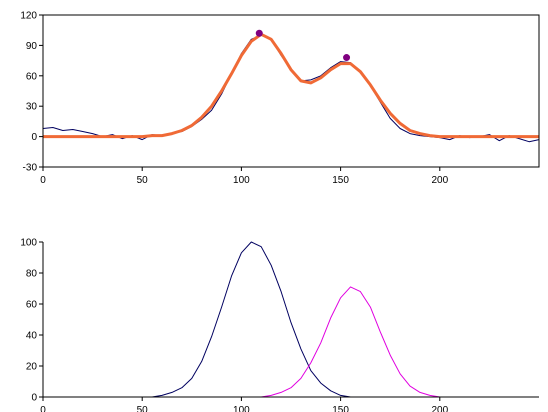  What do you see at coordinates (34, 137) in the screenshot?
I see `top-y-tick-label: 0` at bounding box center [34, 137].